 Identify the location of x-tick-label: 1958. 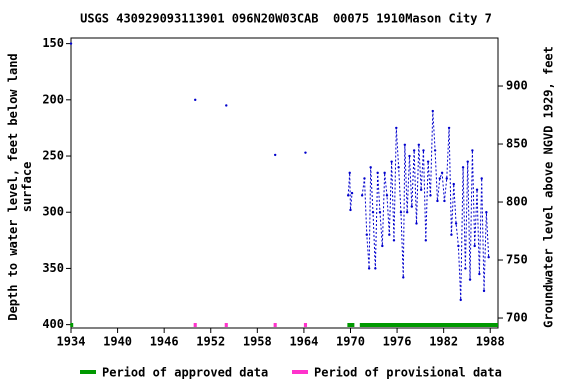
(257, 342).